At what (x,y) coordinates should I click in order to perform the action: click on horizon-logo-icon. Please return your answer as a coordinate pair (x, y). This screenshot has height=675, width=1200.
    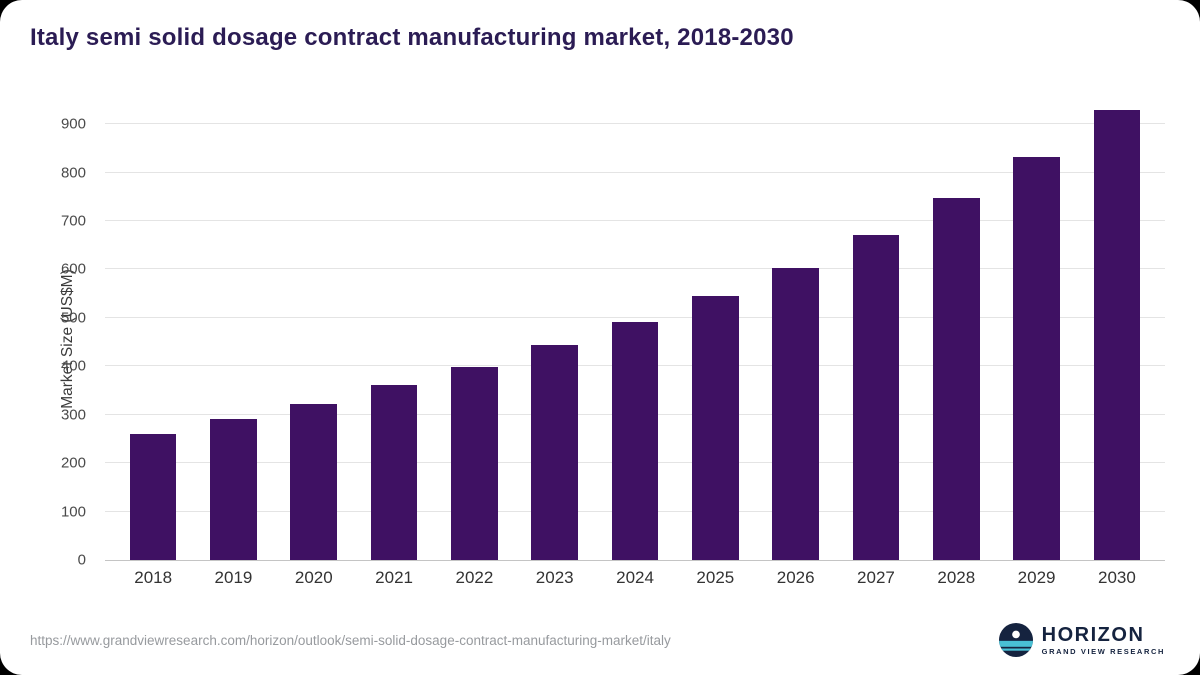
    Looking at the image, I should click on (1015, 640).